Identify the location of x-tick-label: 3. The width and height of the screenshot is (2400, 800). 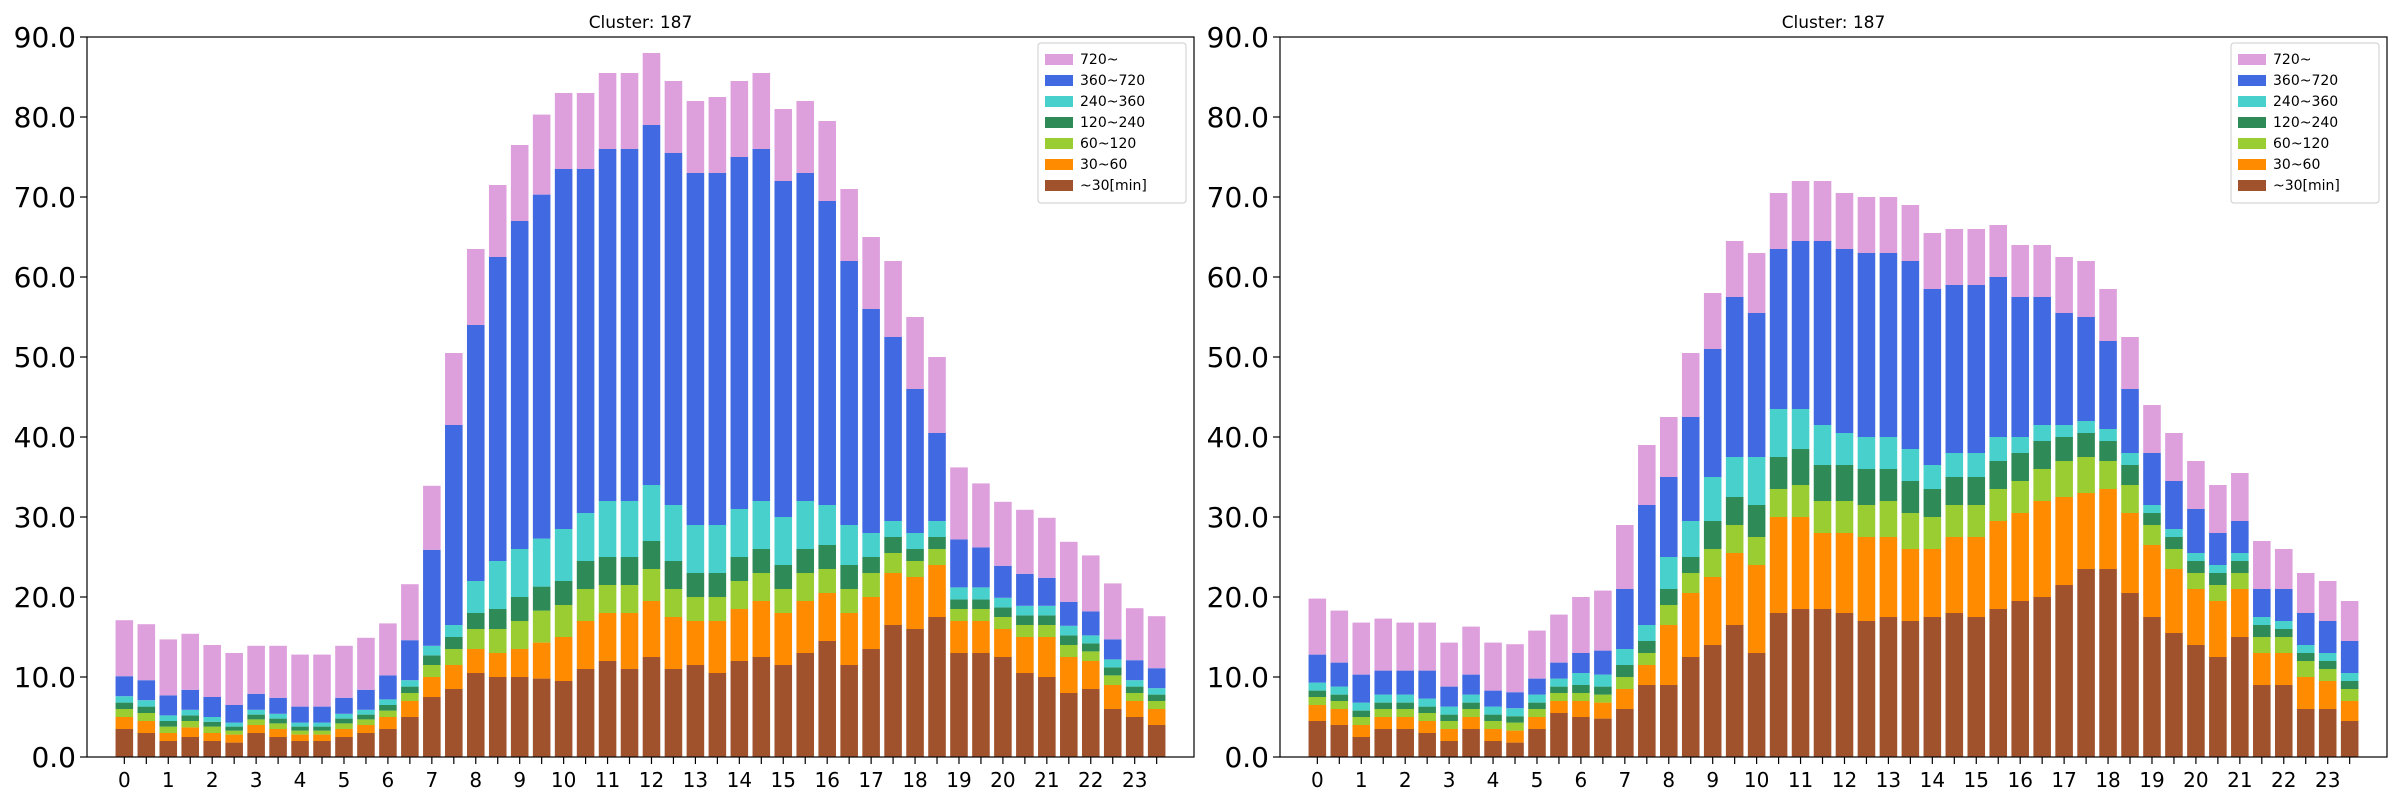
(256, 780).